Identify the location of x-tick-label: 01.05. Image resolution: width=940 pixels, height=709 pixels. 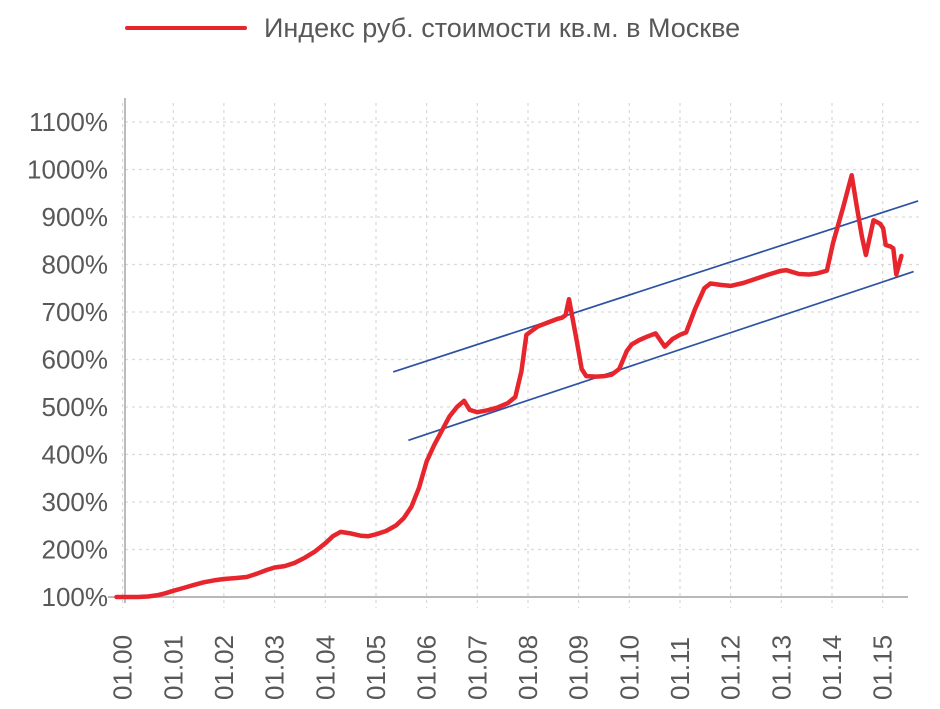
(376, 667).